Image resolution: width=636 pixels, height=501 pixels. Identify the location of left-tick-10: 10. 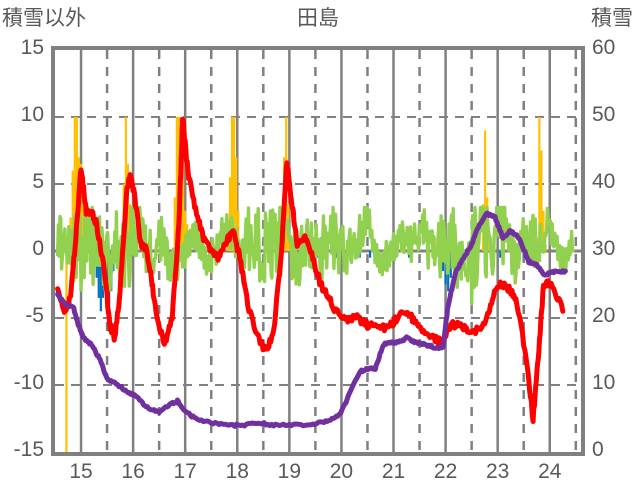
(32, 114).